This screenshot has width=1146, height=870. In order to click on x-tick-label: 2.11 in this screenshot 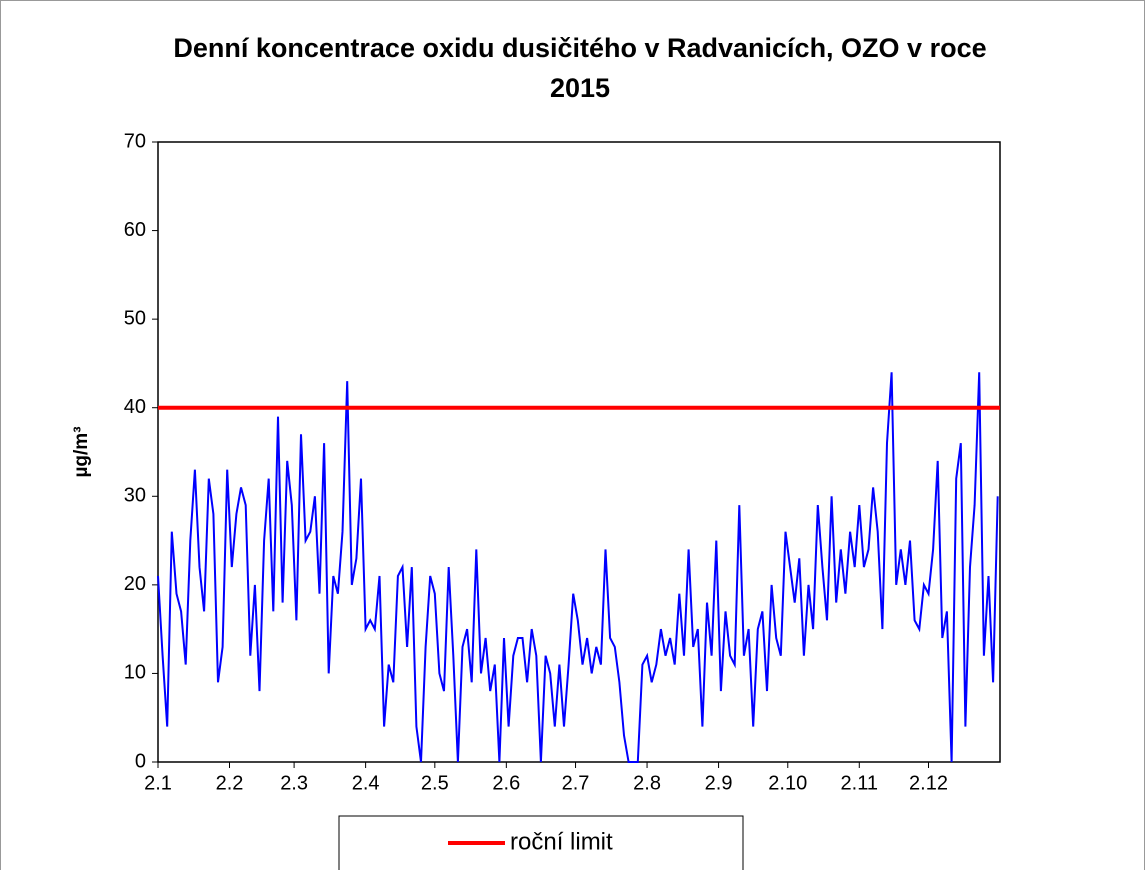, I will do `click(859, 783)`.